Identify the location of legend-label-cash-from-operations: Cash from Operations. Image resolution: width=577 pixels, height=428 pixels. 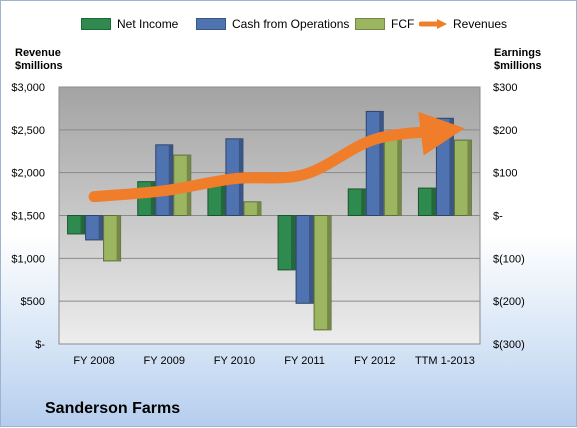
(291, 24).